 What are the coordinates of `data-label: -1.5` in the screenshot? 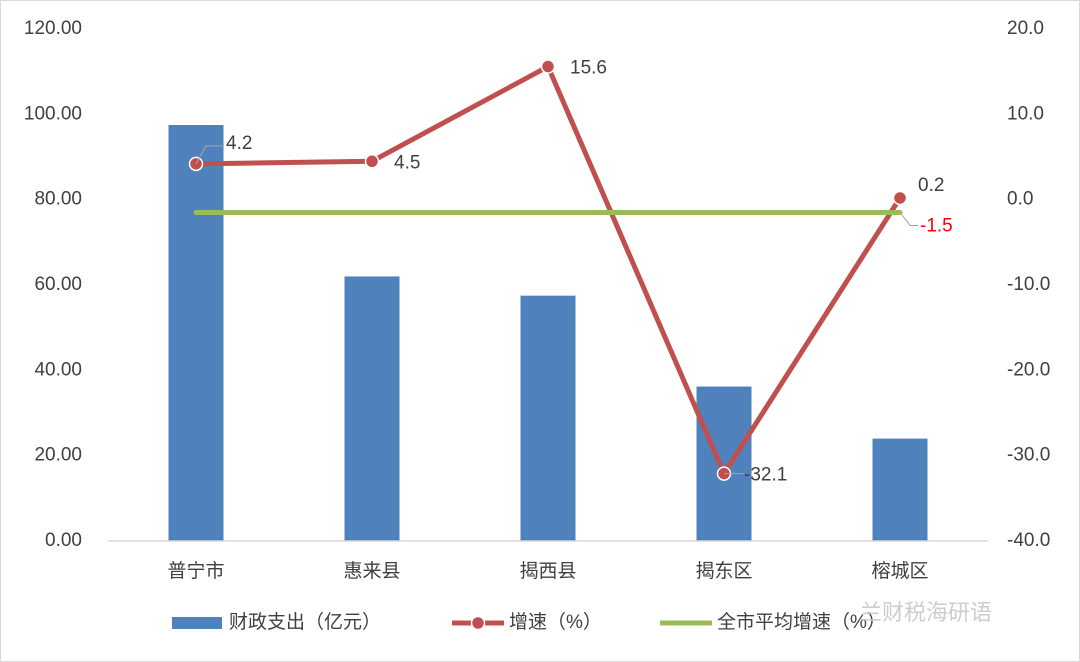 It's located at (936, 225).